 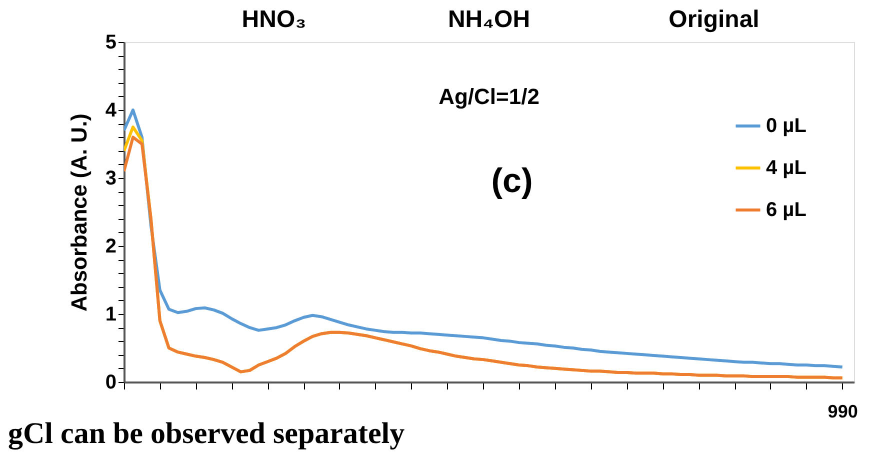 I want to click on annotation: (c), so click(x=512, y=181).